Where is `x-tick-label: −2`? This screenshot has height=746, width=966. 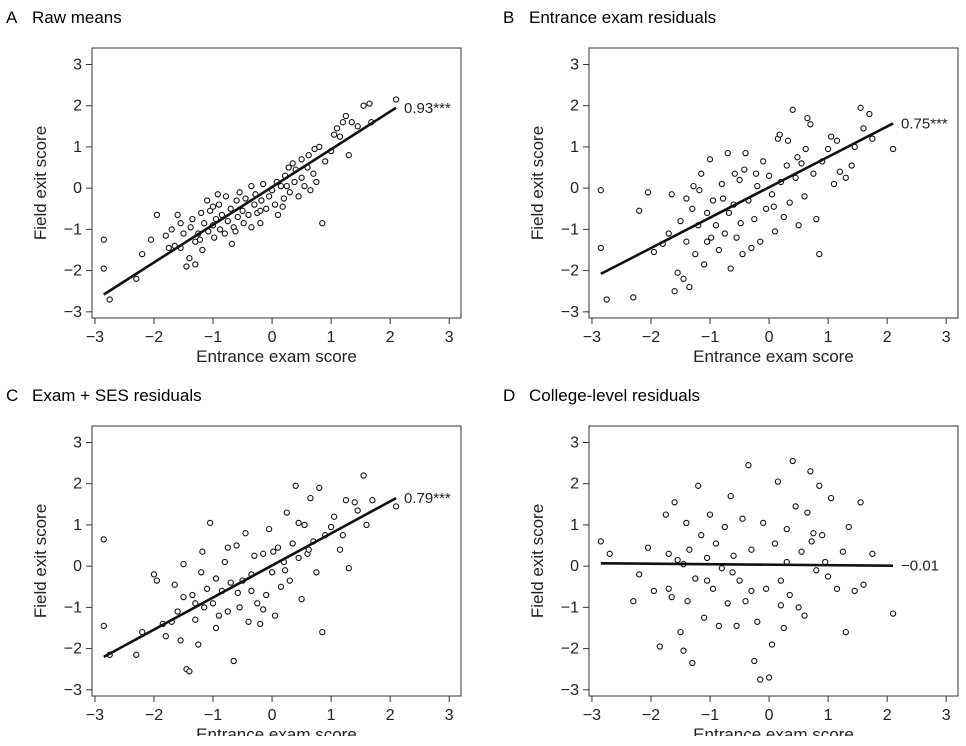 x-tick-label: −2 is located at coordinates (651, 715).